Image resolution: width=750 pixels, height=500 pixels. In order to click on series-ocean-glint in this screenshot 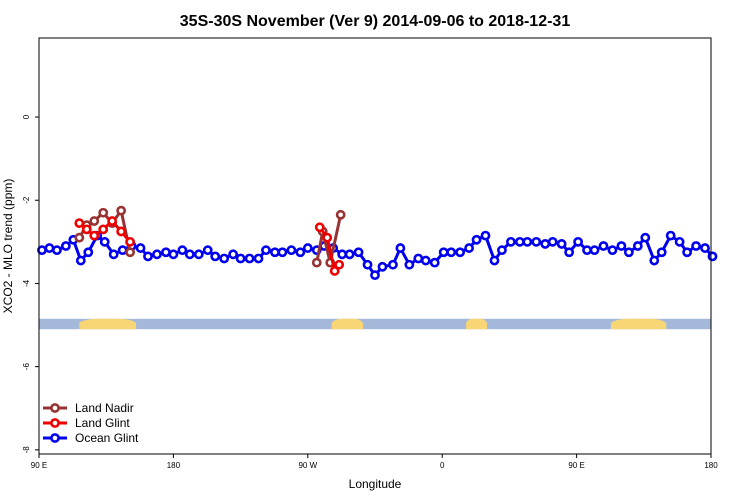, I will do `click(377, 255)`.